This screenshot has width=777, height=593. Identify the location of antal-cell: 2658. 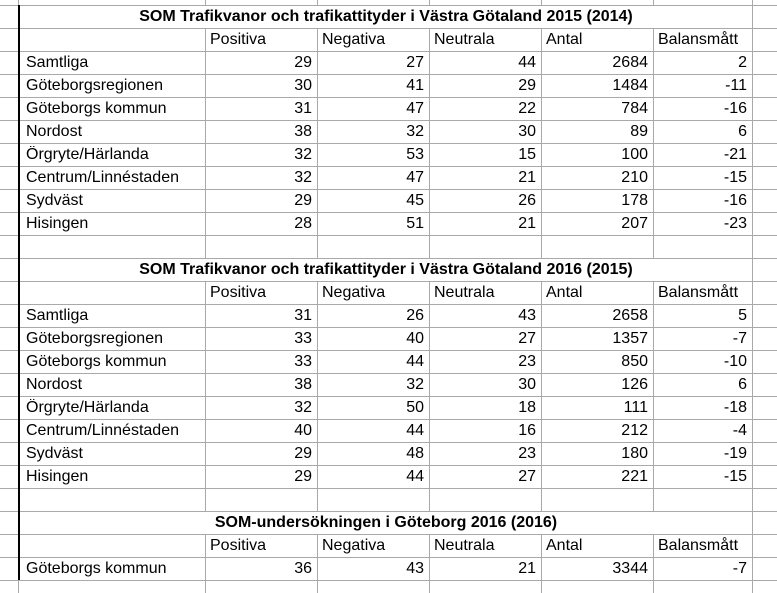
(630, 315).